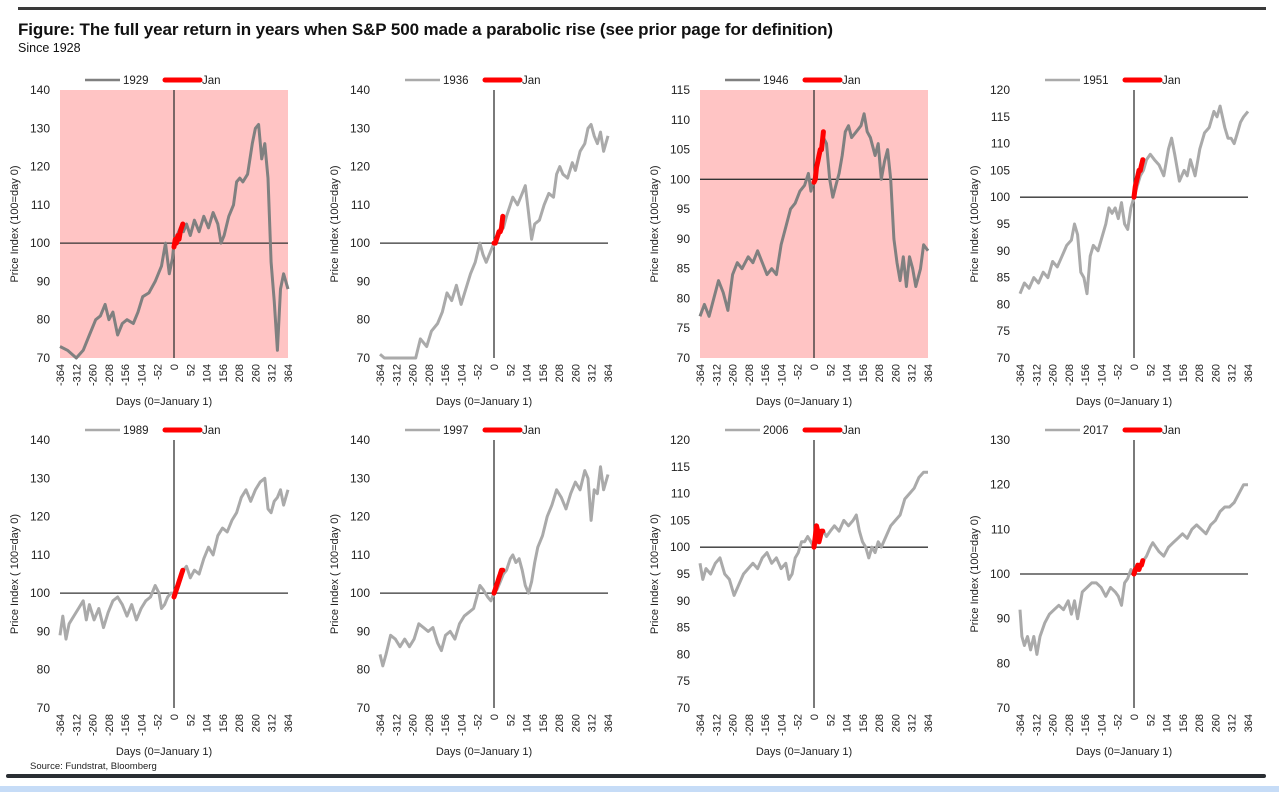  Describe the element at coordinates (1200, 723) in the screenshot. I see `x-tick-label: 208` at that location.